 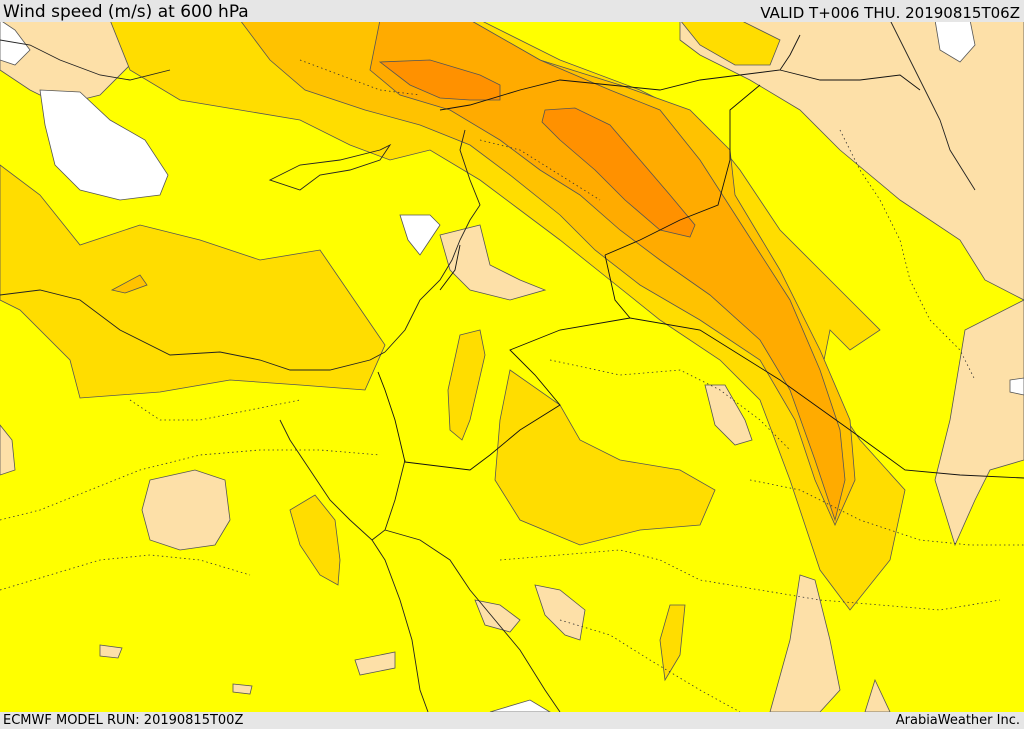 I want to click on credit-label: ArabiaWeather Inc., so click(x=957, y=720).